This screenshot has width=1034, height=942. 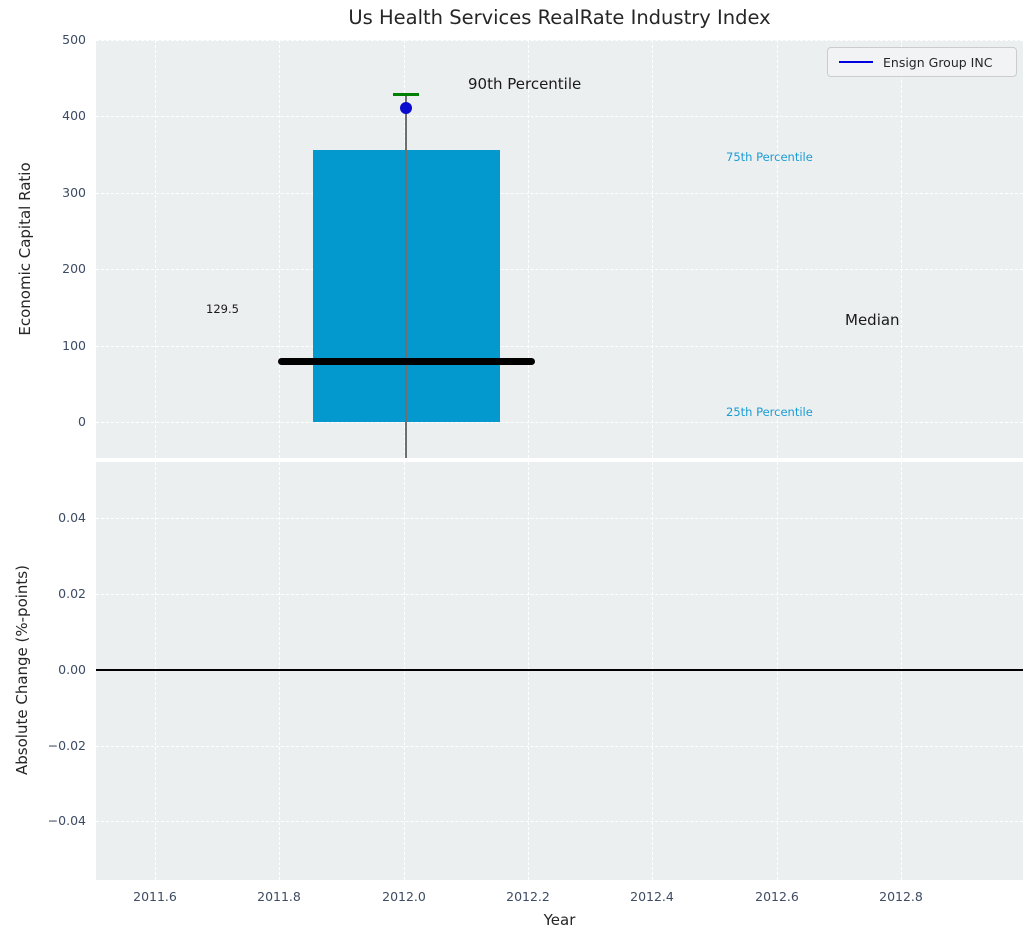 I want to click on ytick-bot-002: 0.02, so click(x=72, y=593).